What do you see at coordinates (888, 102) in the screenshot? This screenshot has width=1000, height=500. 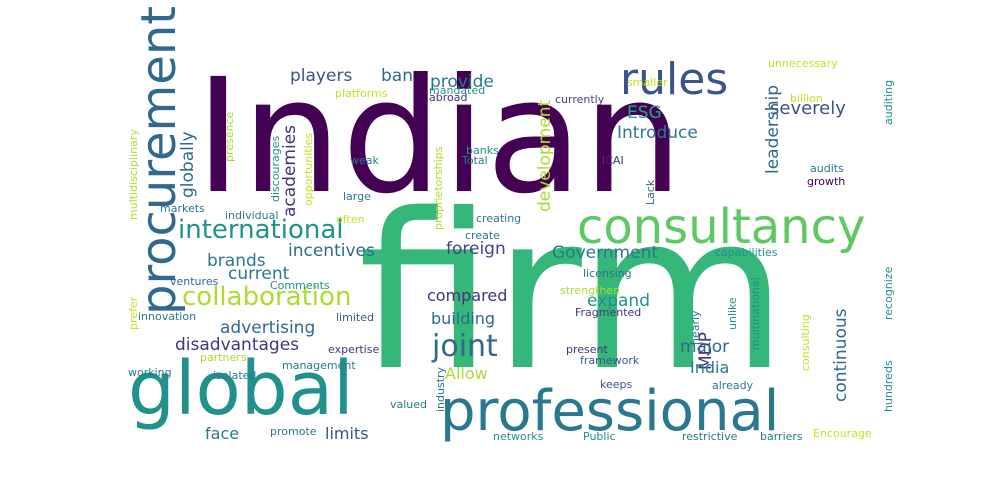 I see `word-auditing: auditing` at bounding box center [888, 102].